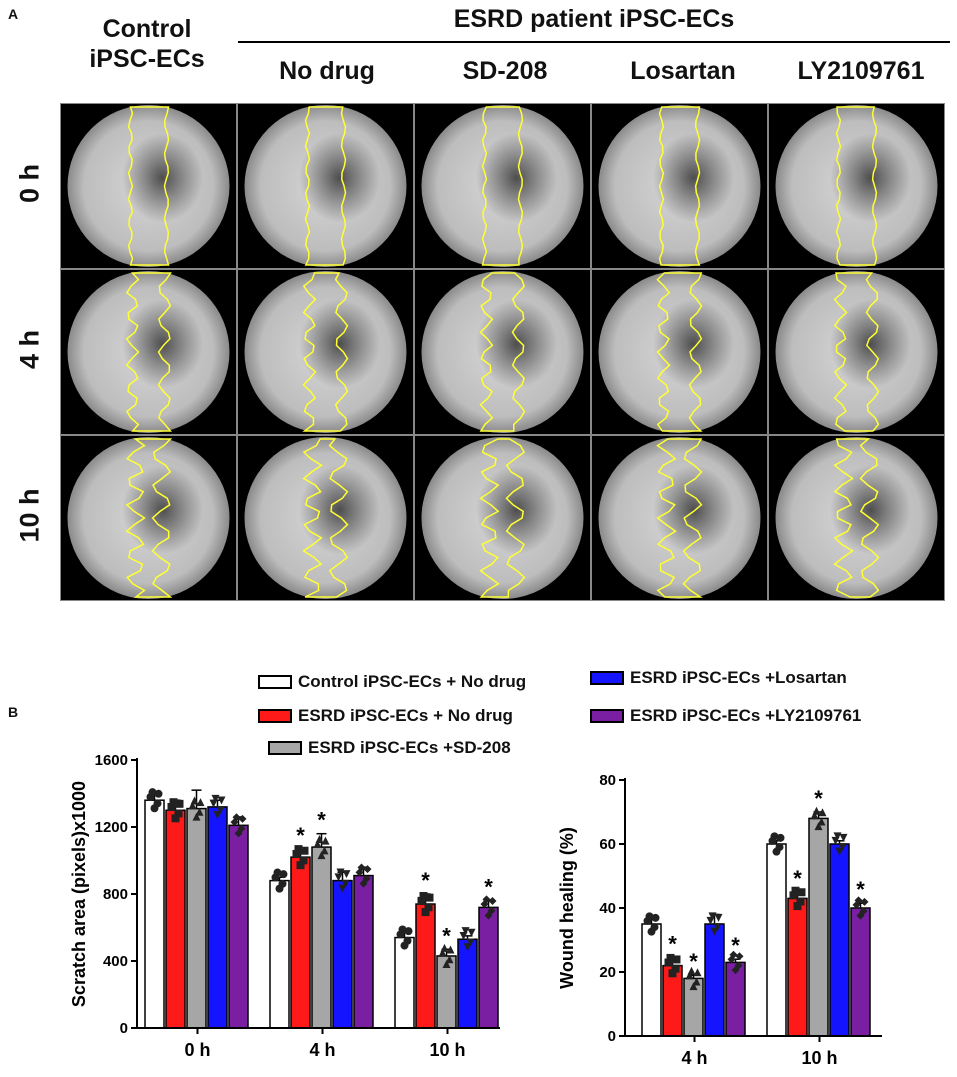  What do you see at coordinates (412, 681) in the screenshot?
I see `legend-label-control: Control iPSC-ECs + No drug` at bounding box center [412, 681].